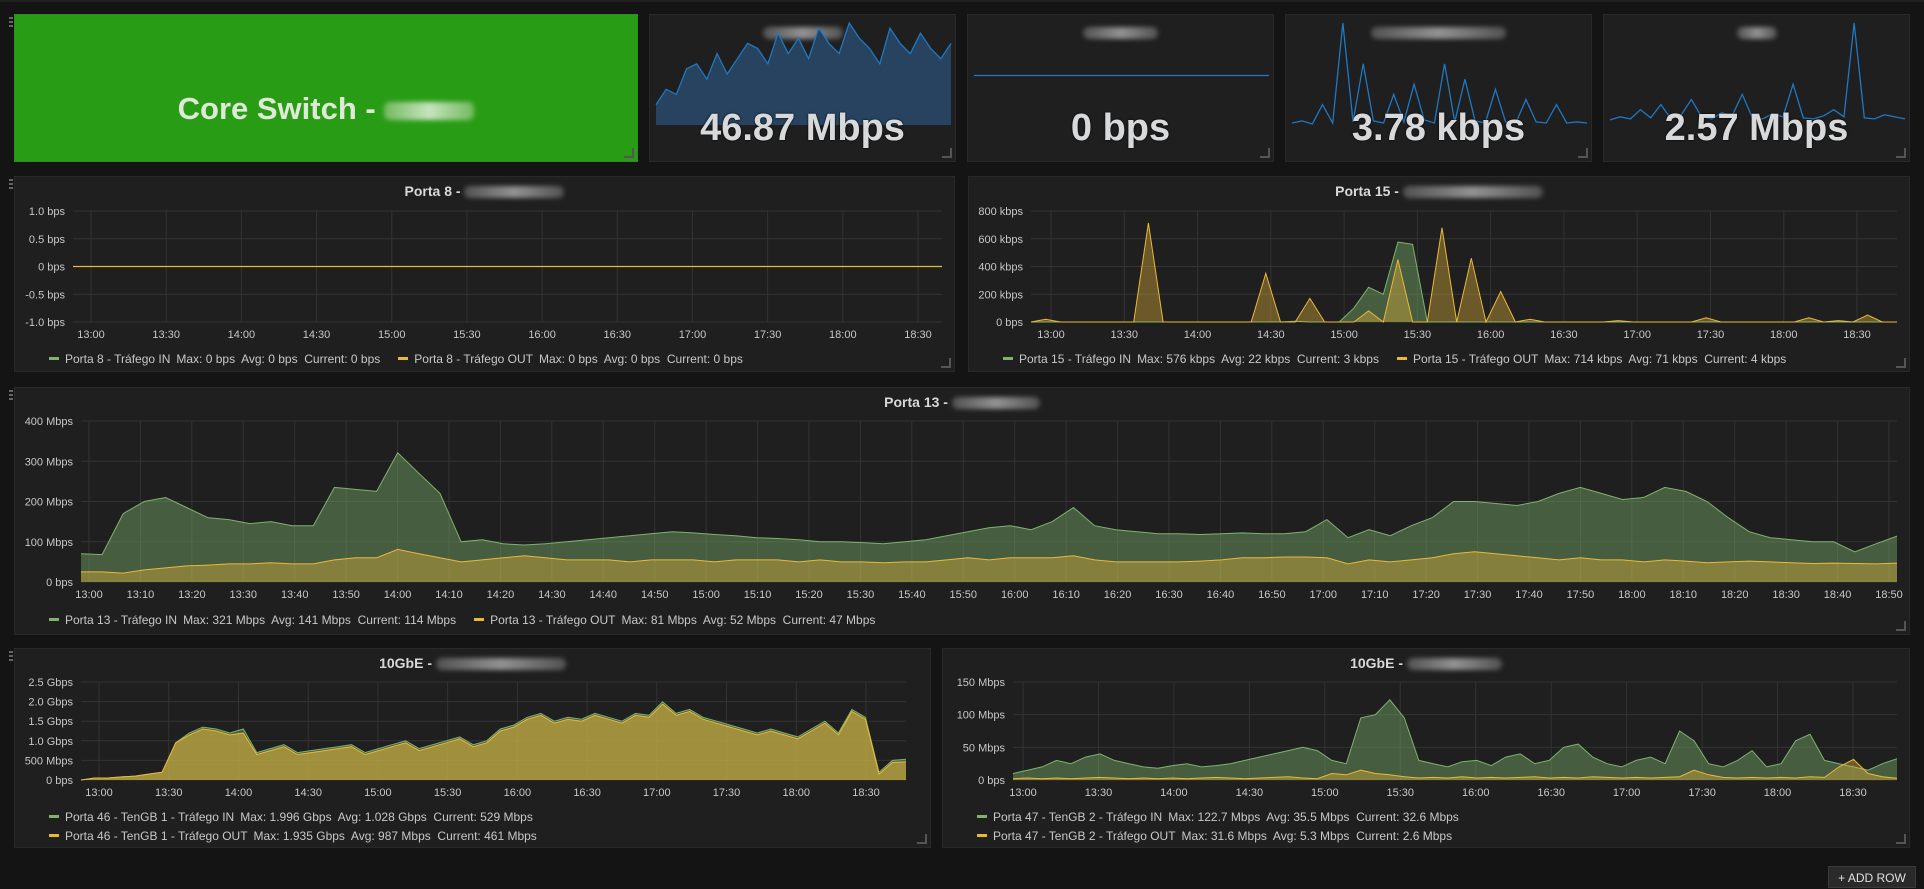 Image resolution: width=1924 pixels, height=889 pixels. I want to click on x-tick-label: 16:20, so click(1118, 595).